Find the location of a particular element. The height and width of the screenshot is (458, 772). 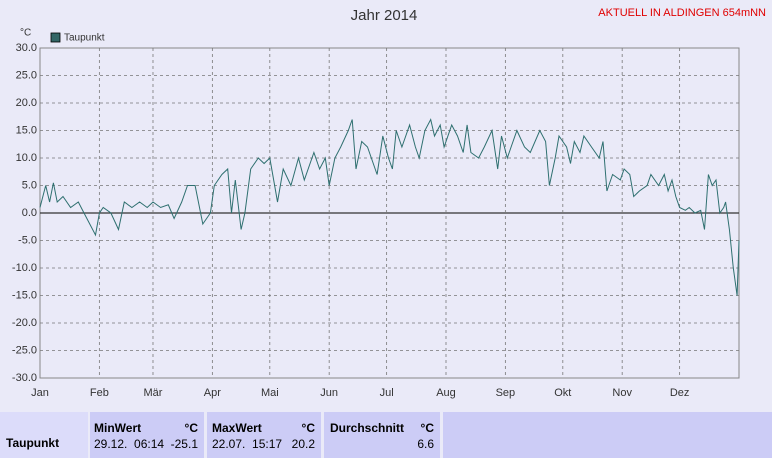

x-tick-label: Apr is located at coordinates (212, 393).